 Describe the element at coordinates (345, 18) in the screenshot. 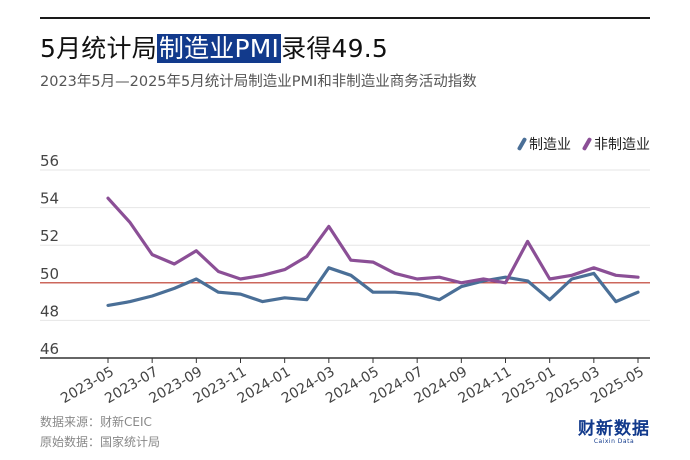

I see `top-rule` at that location.